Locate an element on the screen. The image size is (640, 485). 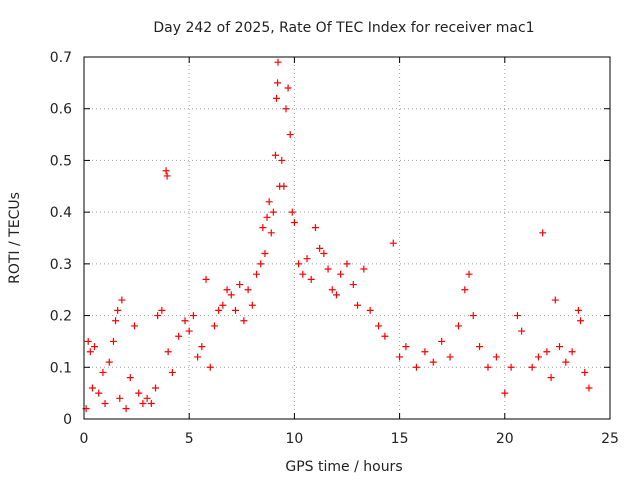
y-tick-label: 0.4 is located at coordinates (61, 213).